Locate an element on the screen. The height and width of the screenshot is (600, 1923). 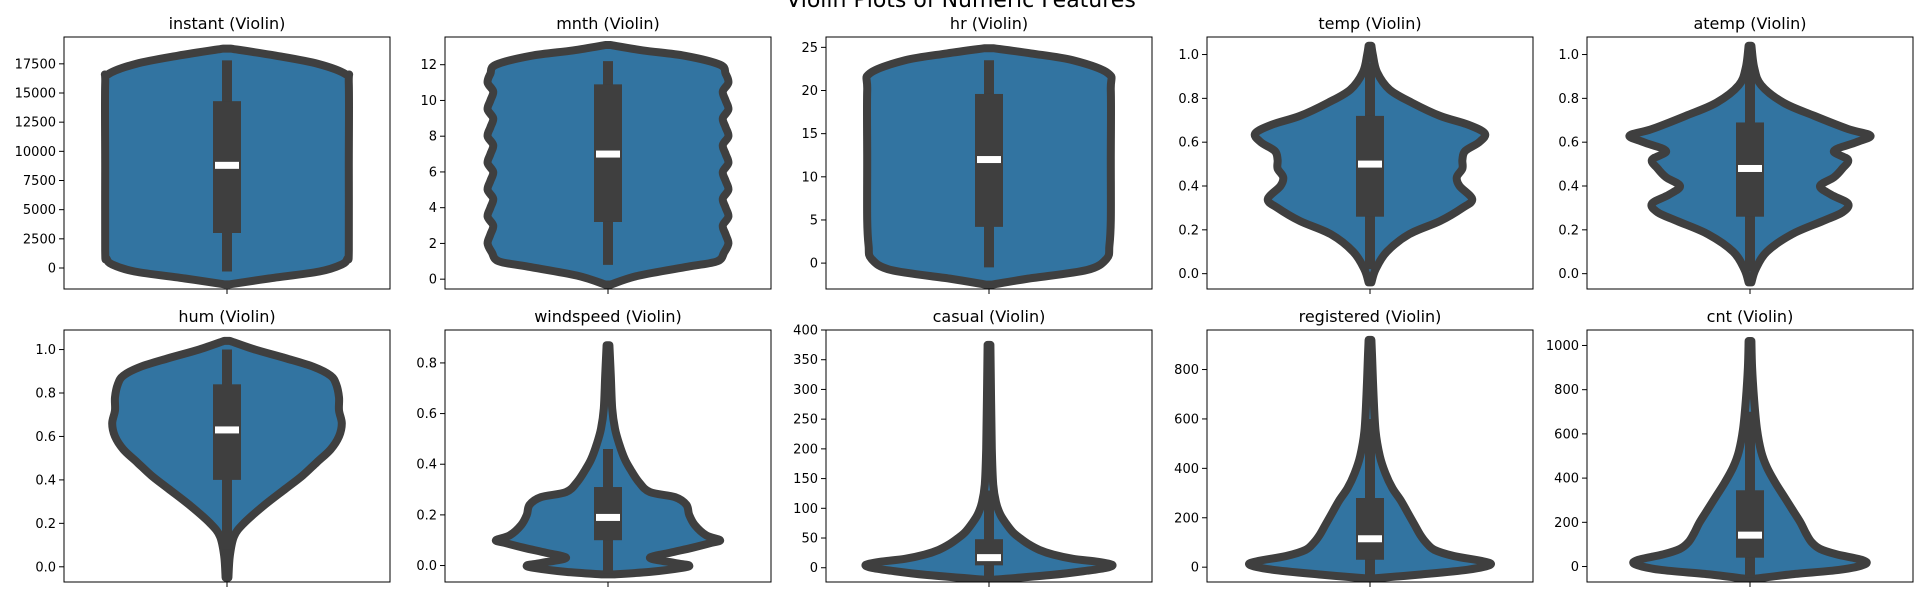
y-tick-label: 10000 is located at coordinates (35, 152).